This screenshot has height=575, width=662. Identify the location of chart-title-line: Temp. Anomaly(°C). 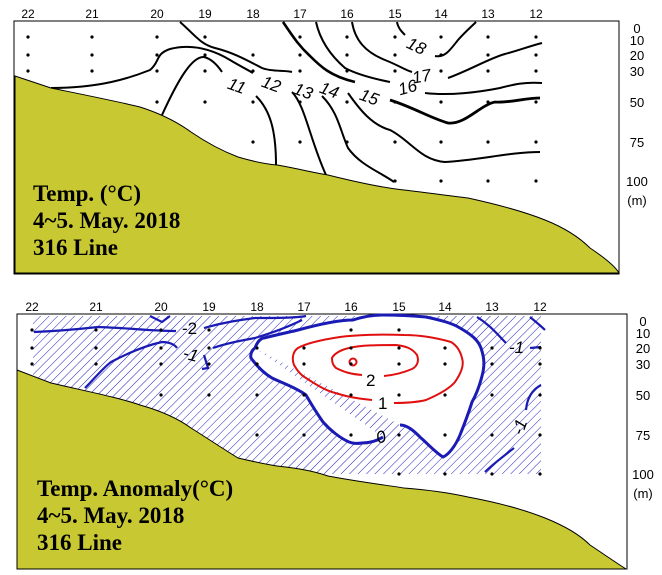
(135, 488).